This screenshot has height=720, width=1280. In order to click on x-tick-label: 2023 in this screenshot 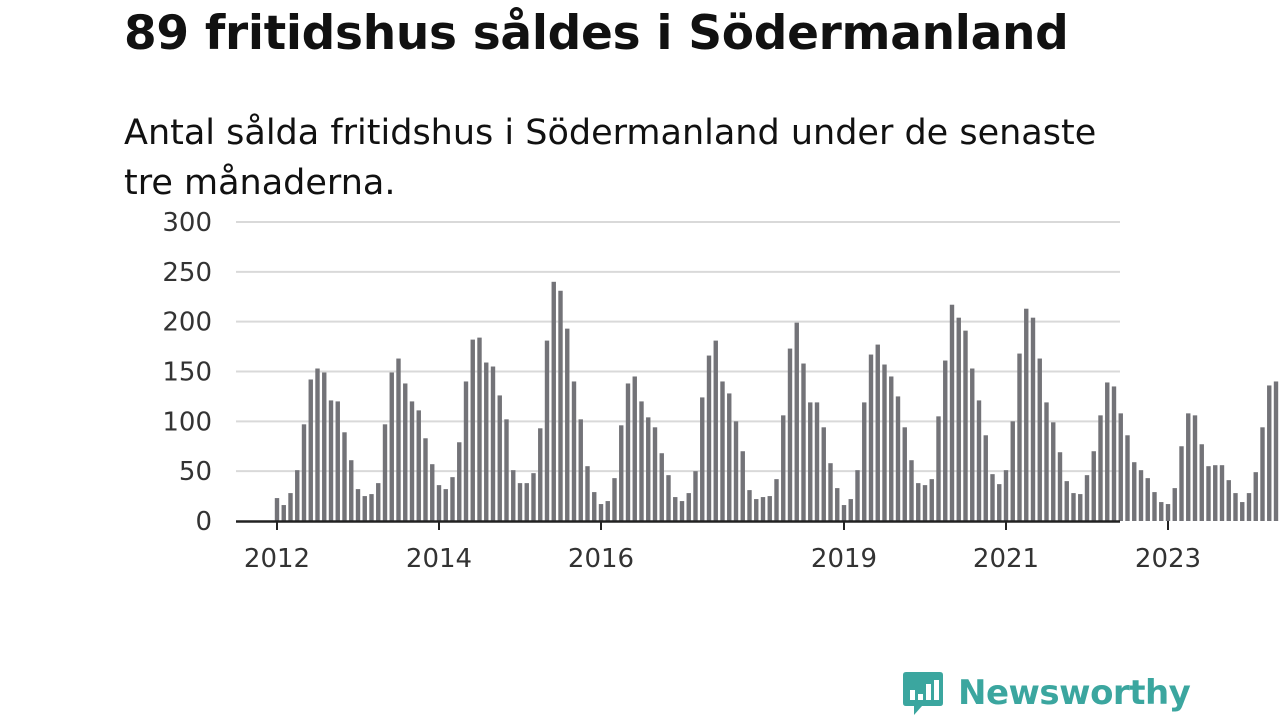, I will do `click(1168, 559)`.